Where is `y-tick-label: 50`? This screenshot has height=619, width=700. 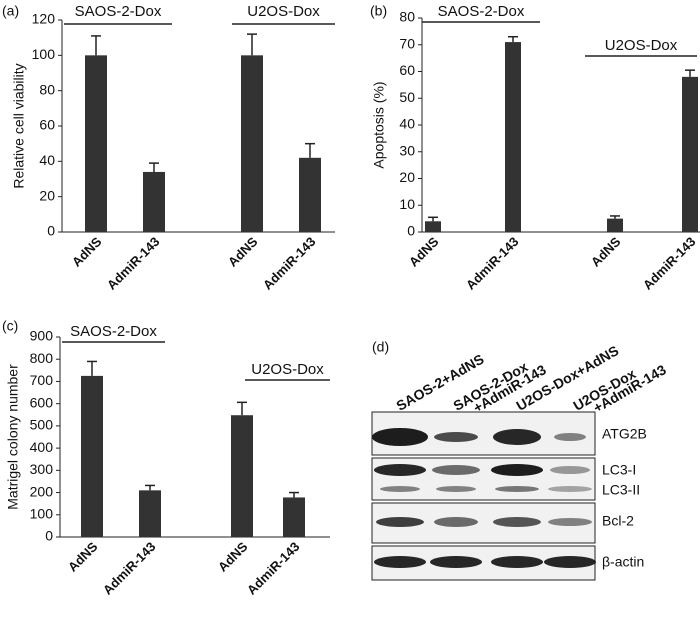
y-tick-label: 50 is located at coordinates (407, 97).